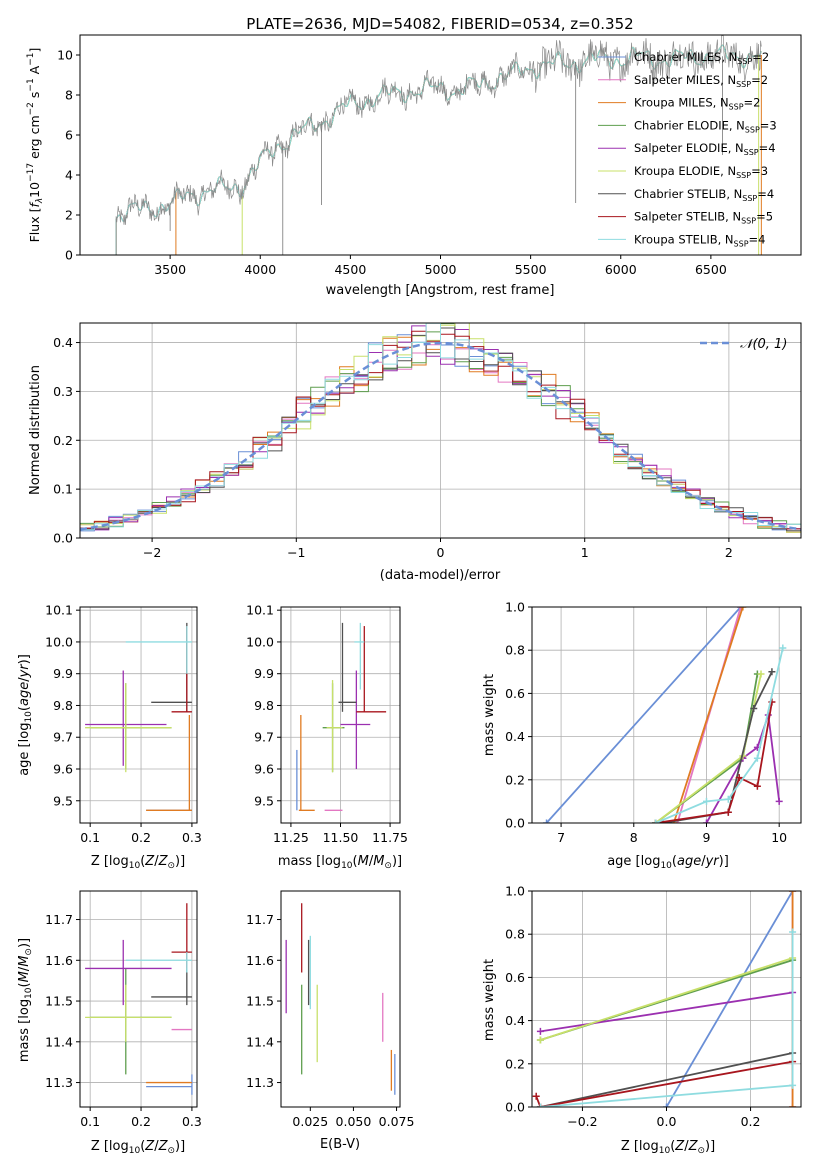 The height and width of the screenshot is (1170, 819). I want to click on y-tick-label: 9.6, so click(264, 769).